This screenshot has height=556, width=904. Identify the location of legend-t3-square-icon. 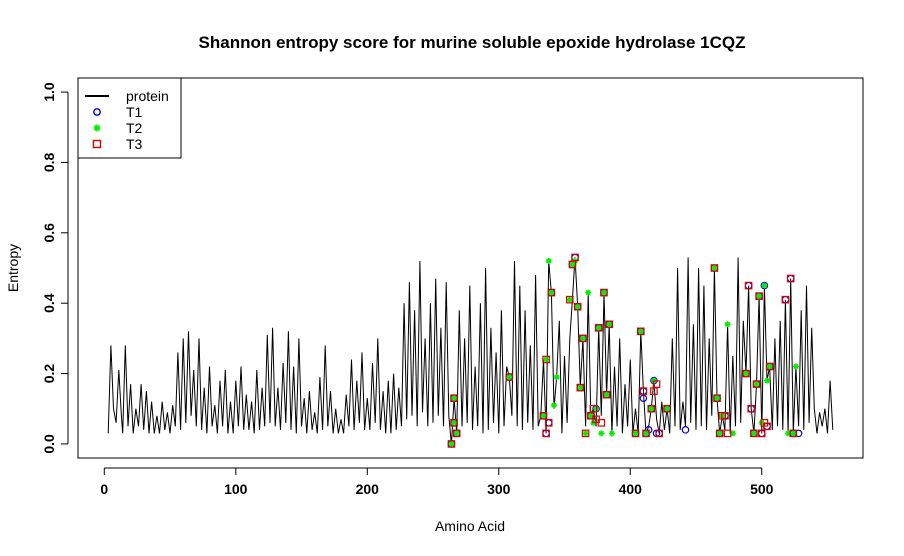
(97, 144).